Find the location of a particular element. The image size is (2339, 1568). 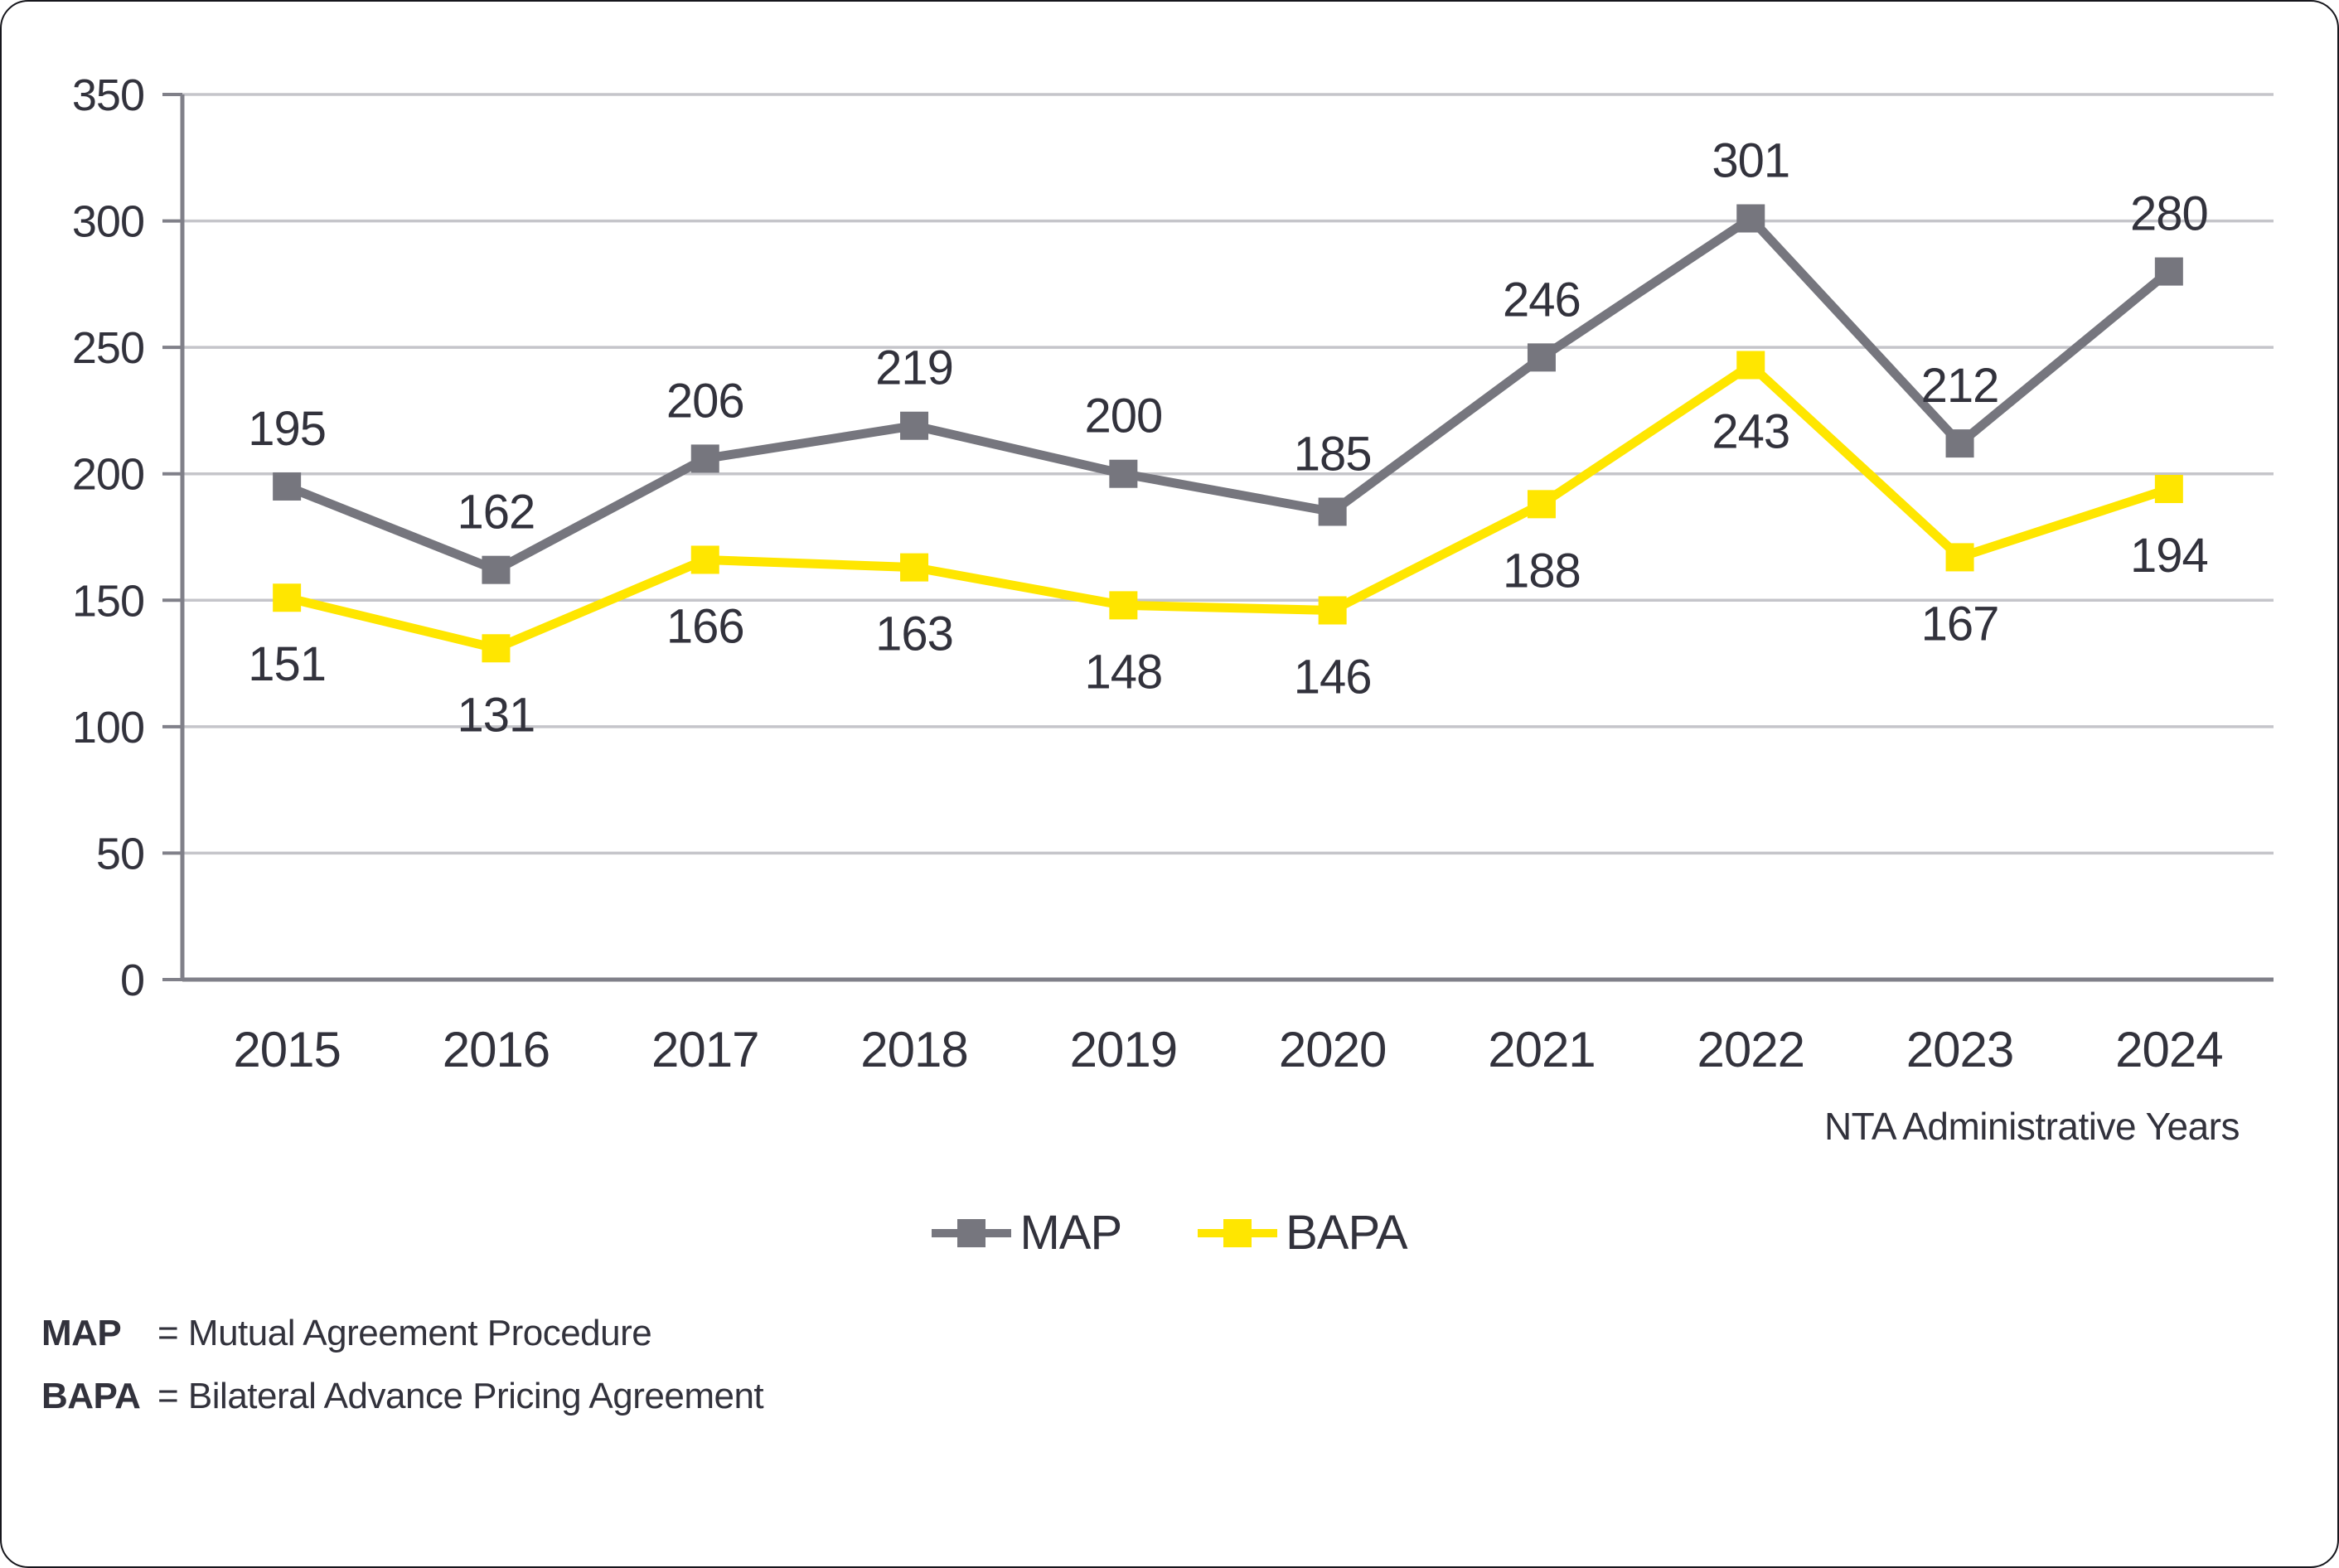

footnote-map-term: MAP is located at coordinates (81, 1333).